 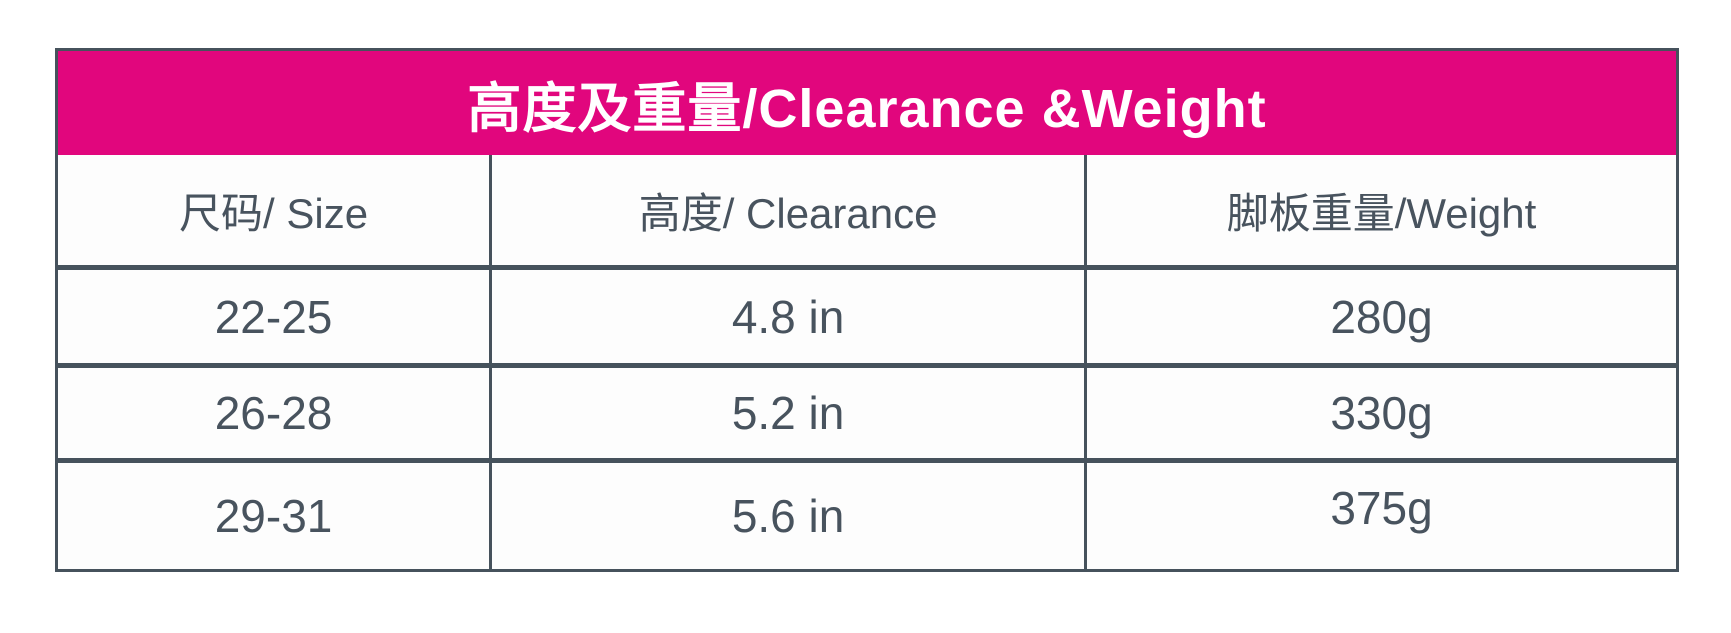 I want to click on table-cell-weight-row3-text: 375g, so click(x=1381, y=508).